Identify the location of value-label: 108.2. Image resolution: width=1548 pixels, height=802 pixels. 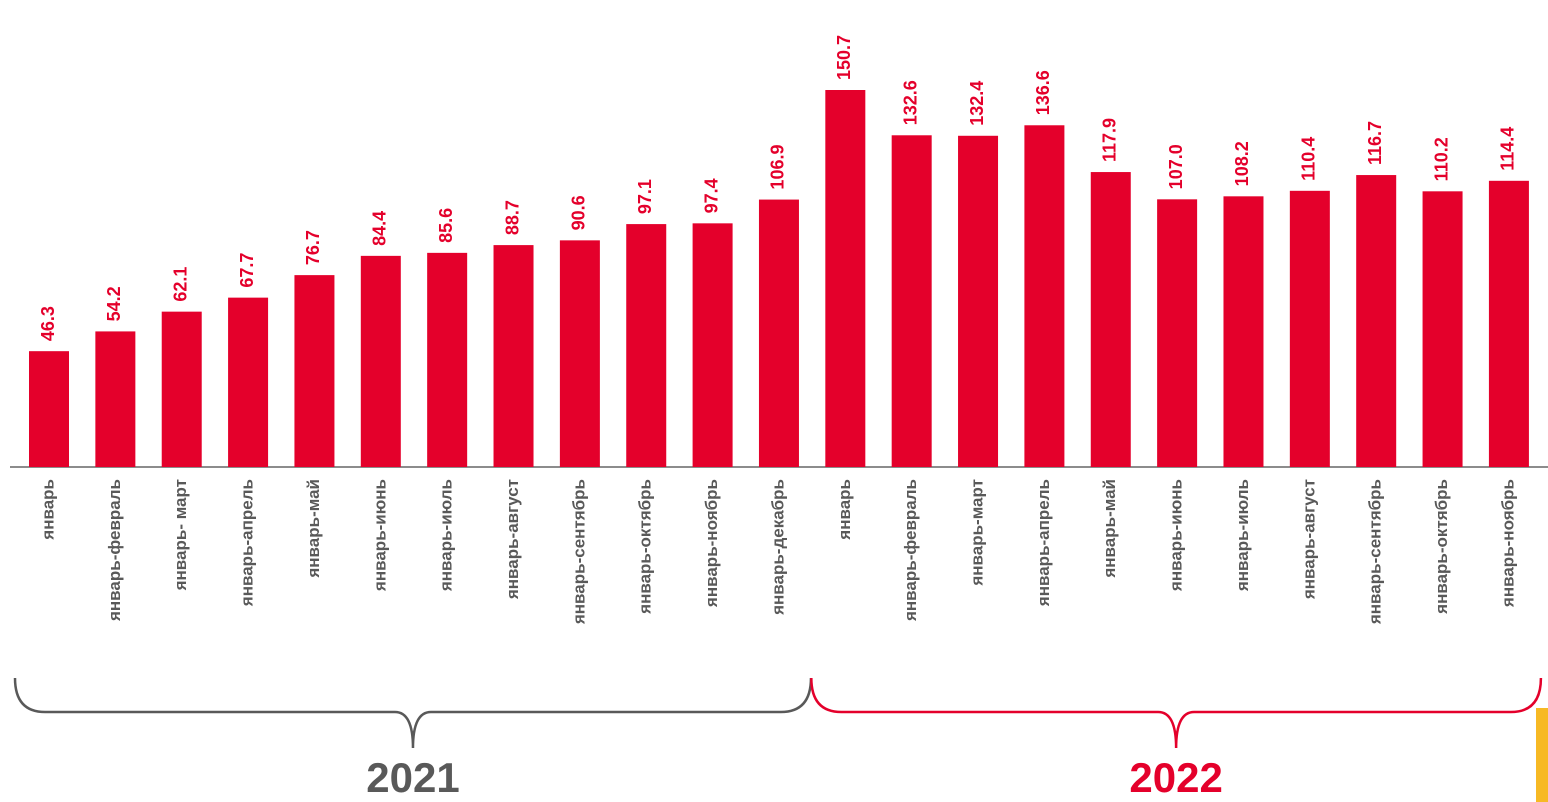
(1242, 163).